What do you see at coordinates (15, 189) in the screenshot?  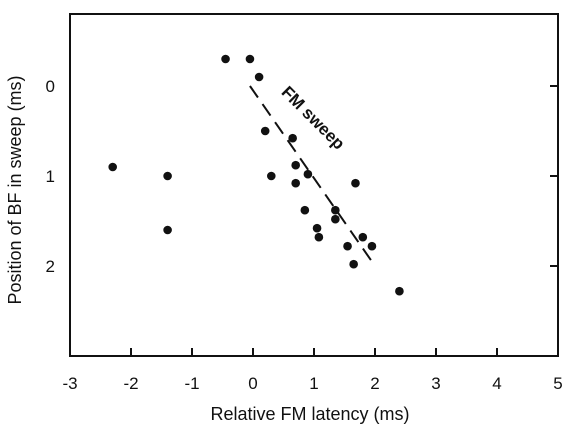 I see `y-axis-label: Position of BF in sweep (ms)` at bounding box center [15, 189].